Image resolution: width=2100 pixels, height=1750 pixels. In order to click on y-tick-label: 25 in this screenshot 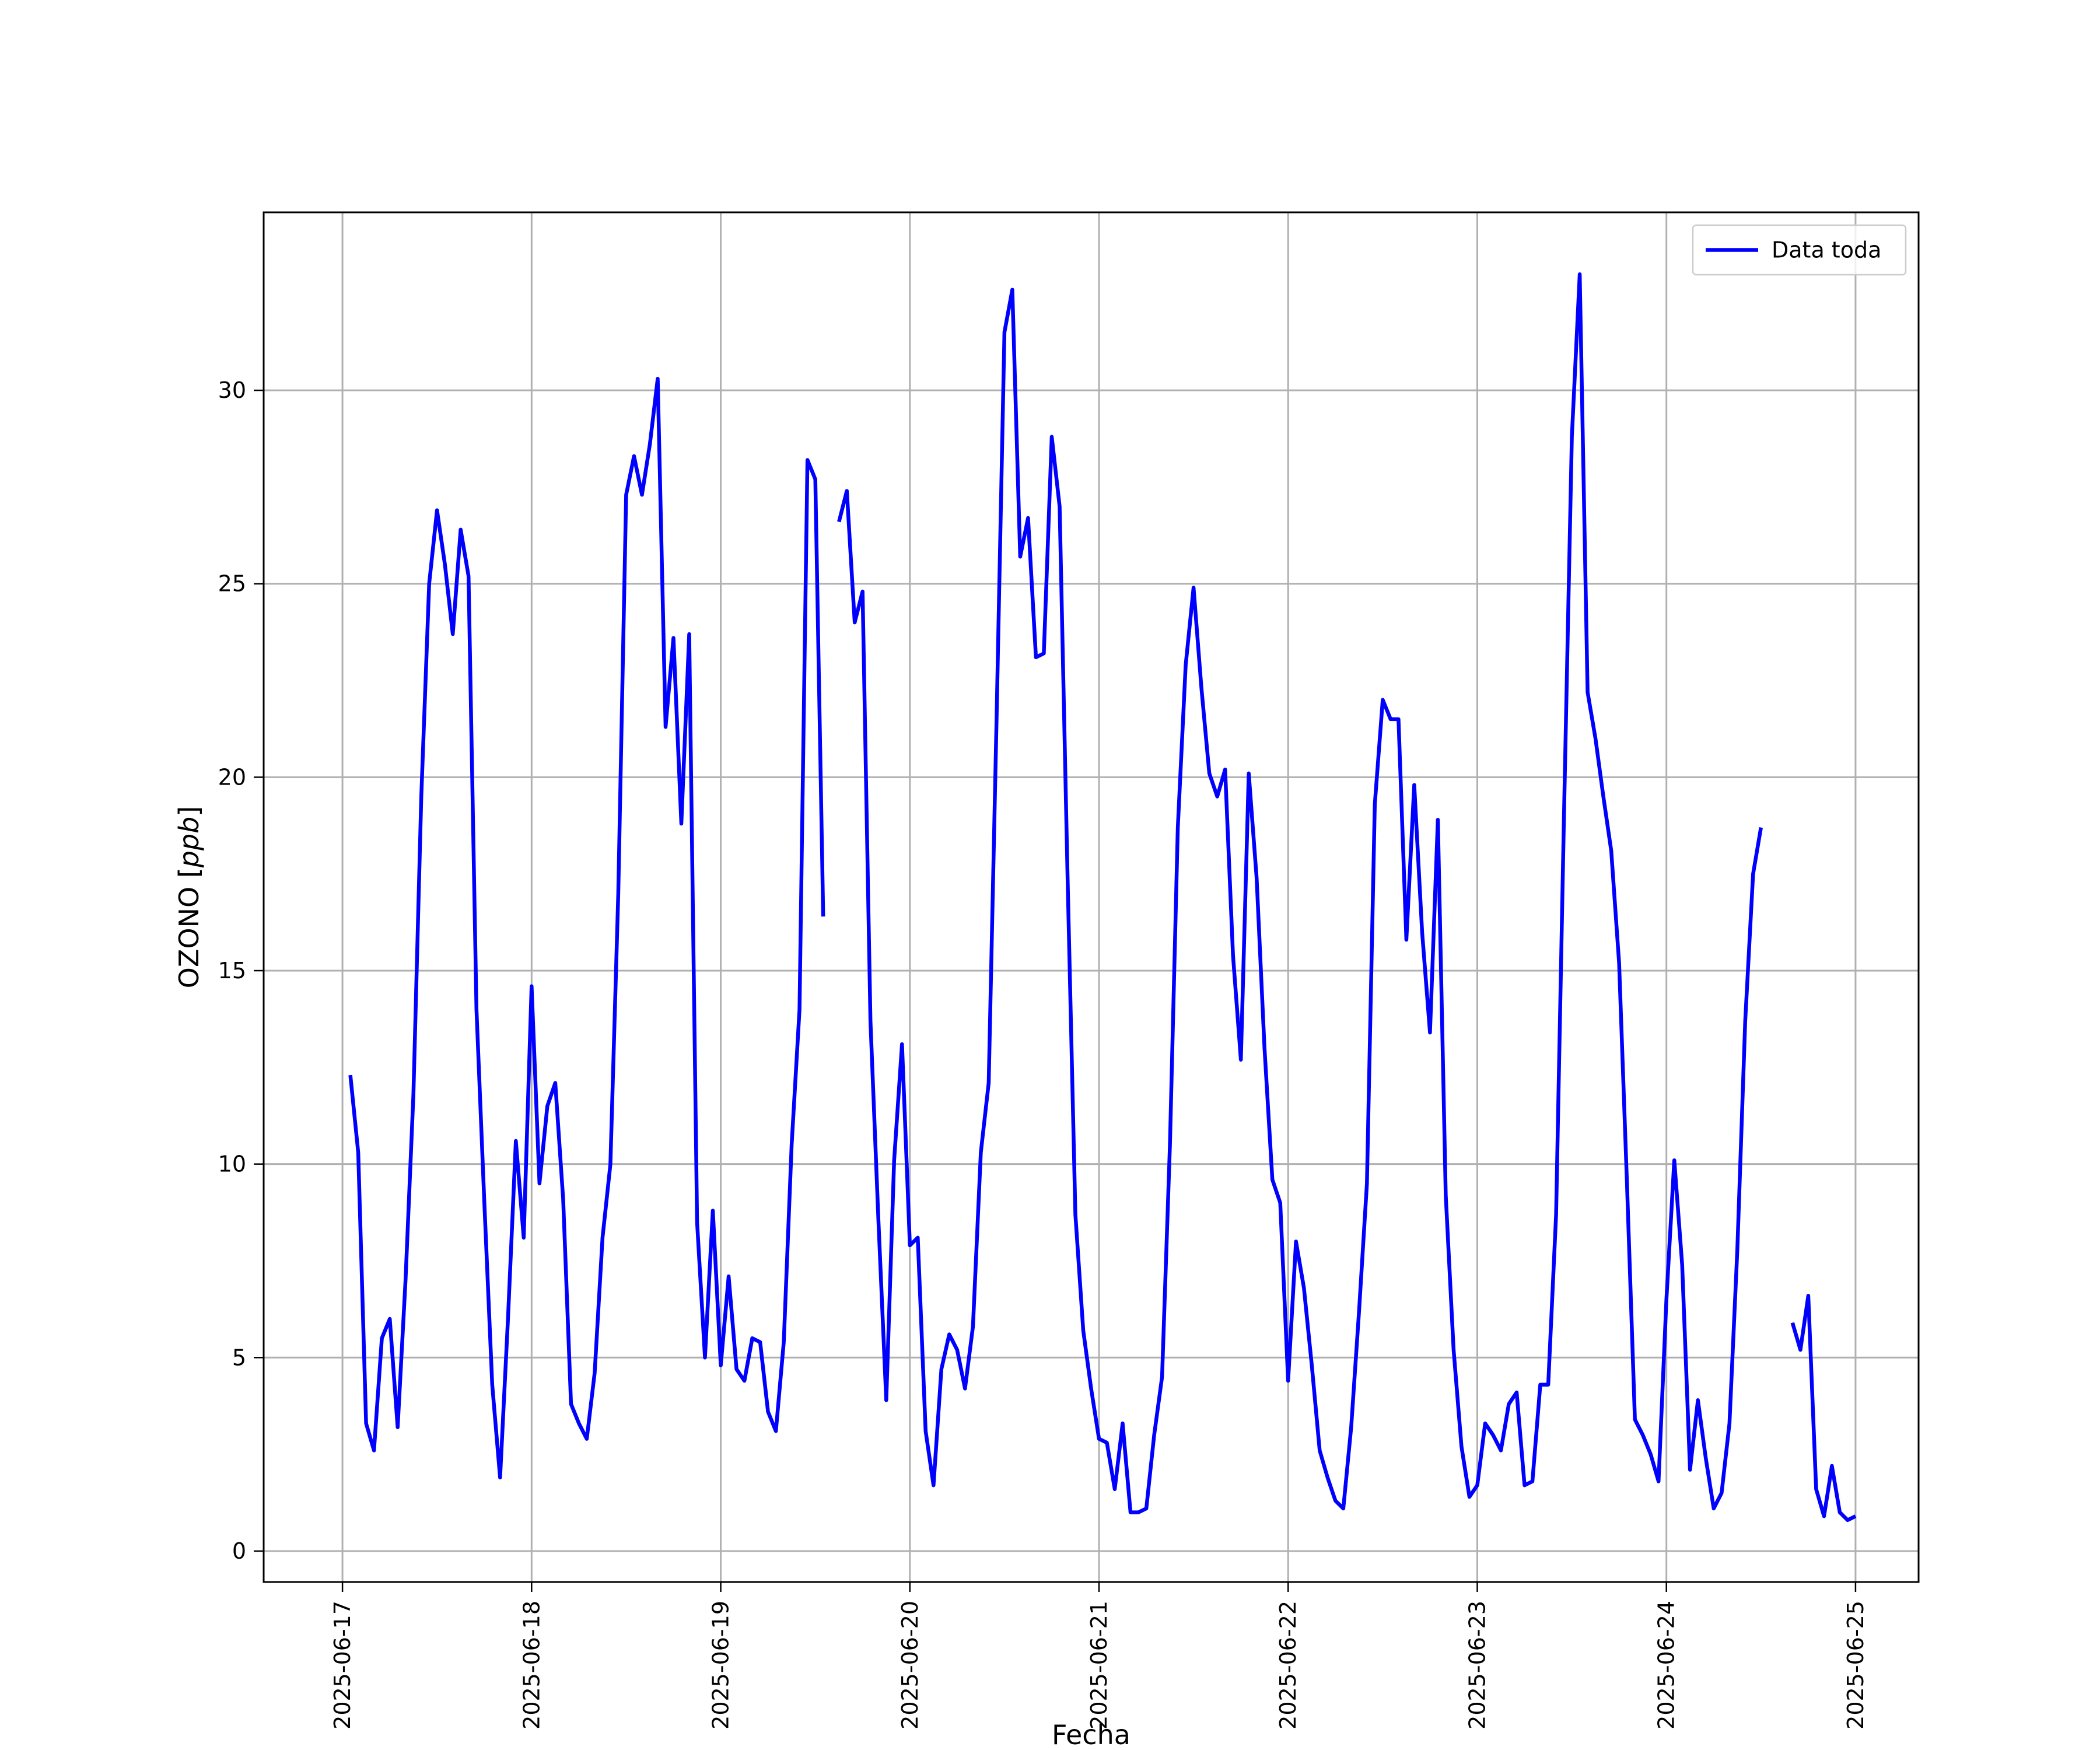, I will do `click(232, 584)`.